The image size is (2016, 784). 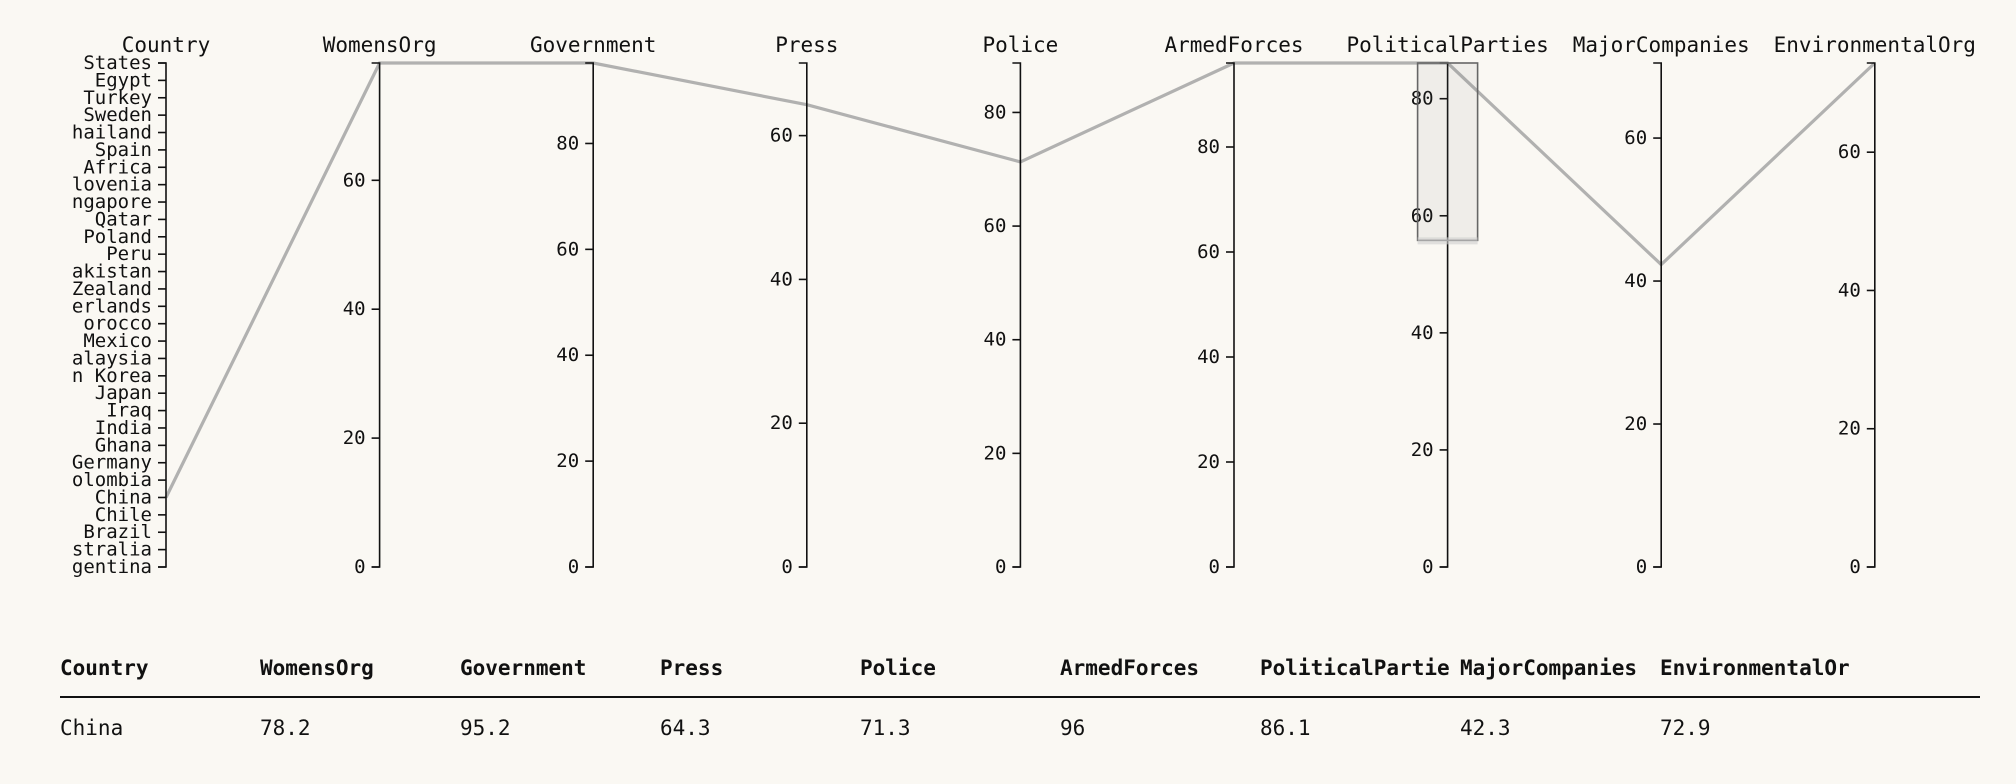 What do you see at coordinates (1755, 668) in the screenshot?
I see `header-environmentalorg: EnvironmentalOr` at bounding box center [1755, 668].